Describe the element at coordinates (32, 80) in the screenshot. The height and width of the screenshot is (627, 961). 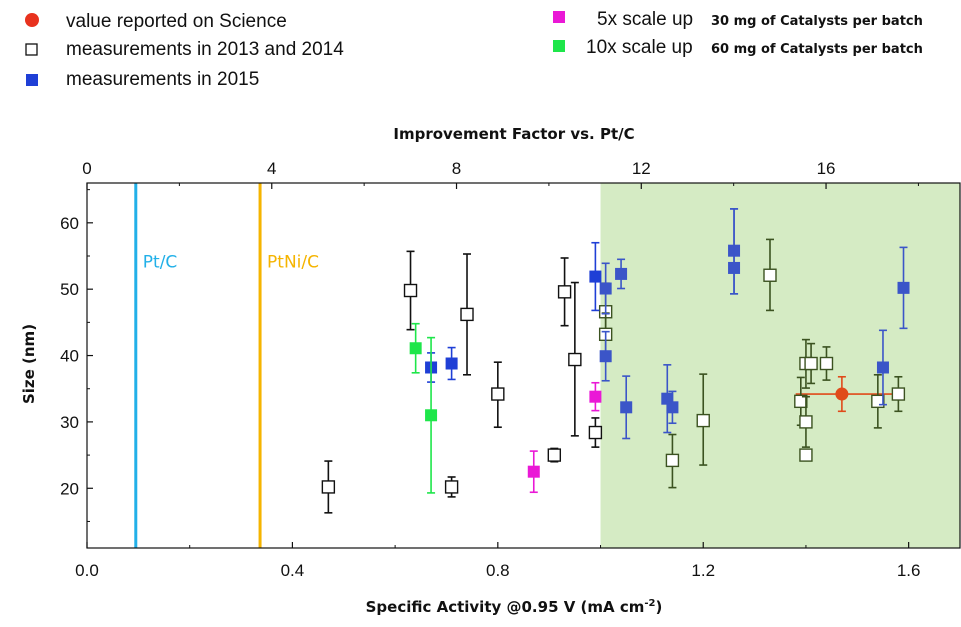
I see `legend-marker-2015` at that location.